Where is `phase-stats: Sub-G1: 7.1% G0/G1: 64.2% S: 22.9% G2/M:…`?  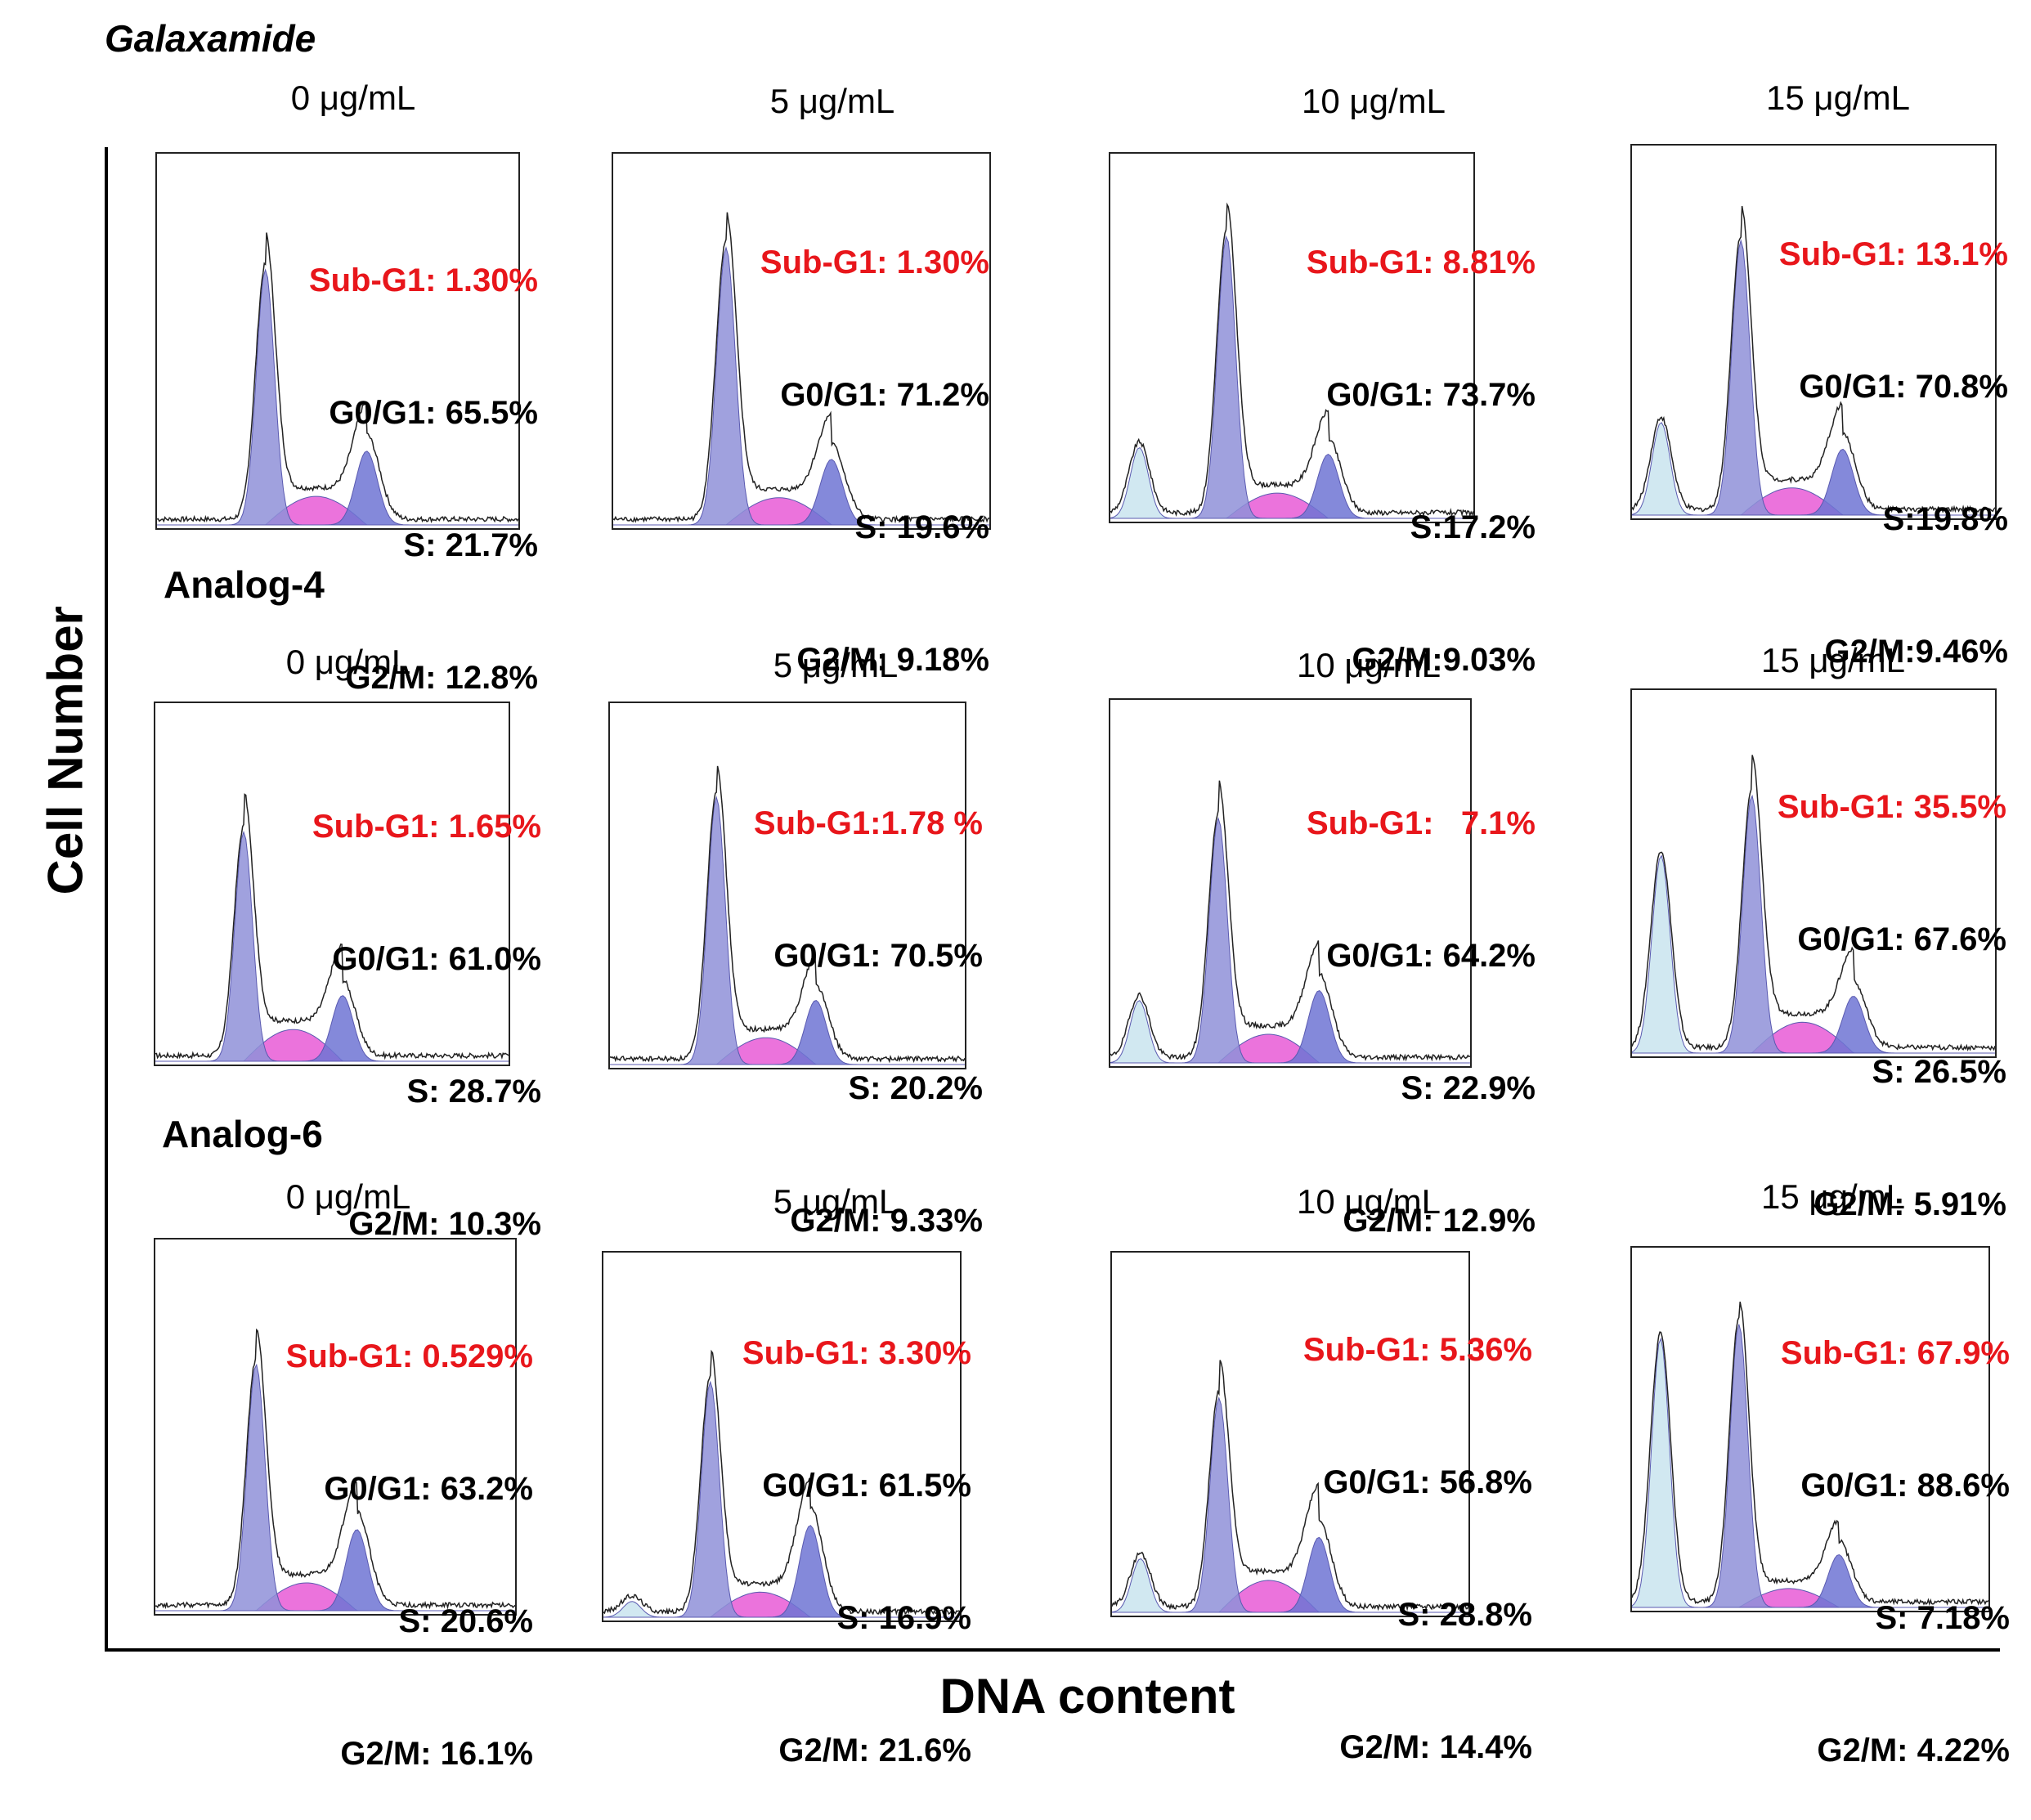
phase-stats: Sub-G1: 7.1% G0/G1: 64.2% S: 22.9% G2/M:… is located at coordinates (1421, 1000).